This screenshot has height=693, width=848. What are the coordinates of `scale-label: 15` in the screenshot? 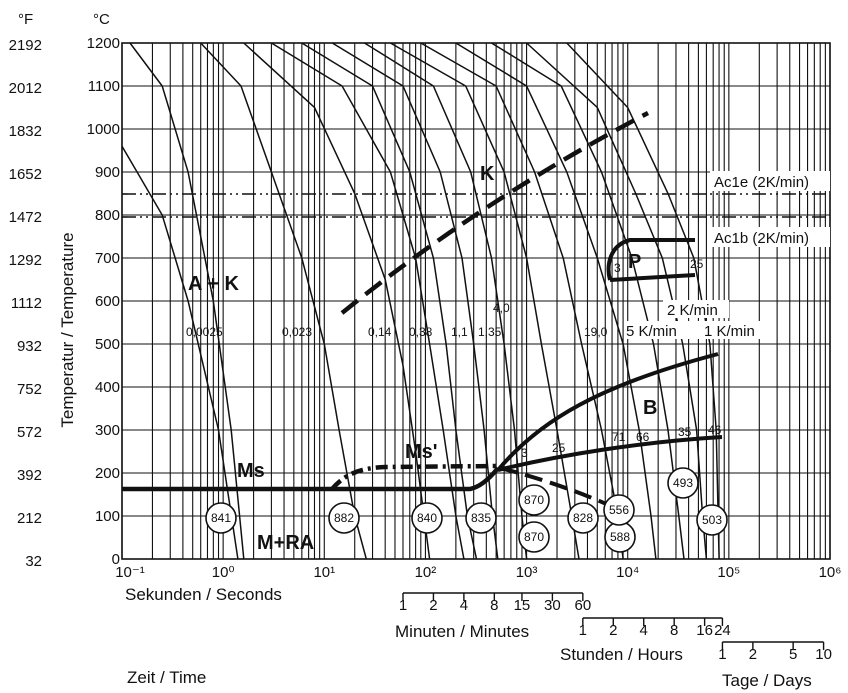 It's located at (522, 605).